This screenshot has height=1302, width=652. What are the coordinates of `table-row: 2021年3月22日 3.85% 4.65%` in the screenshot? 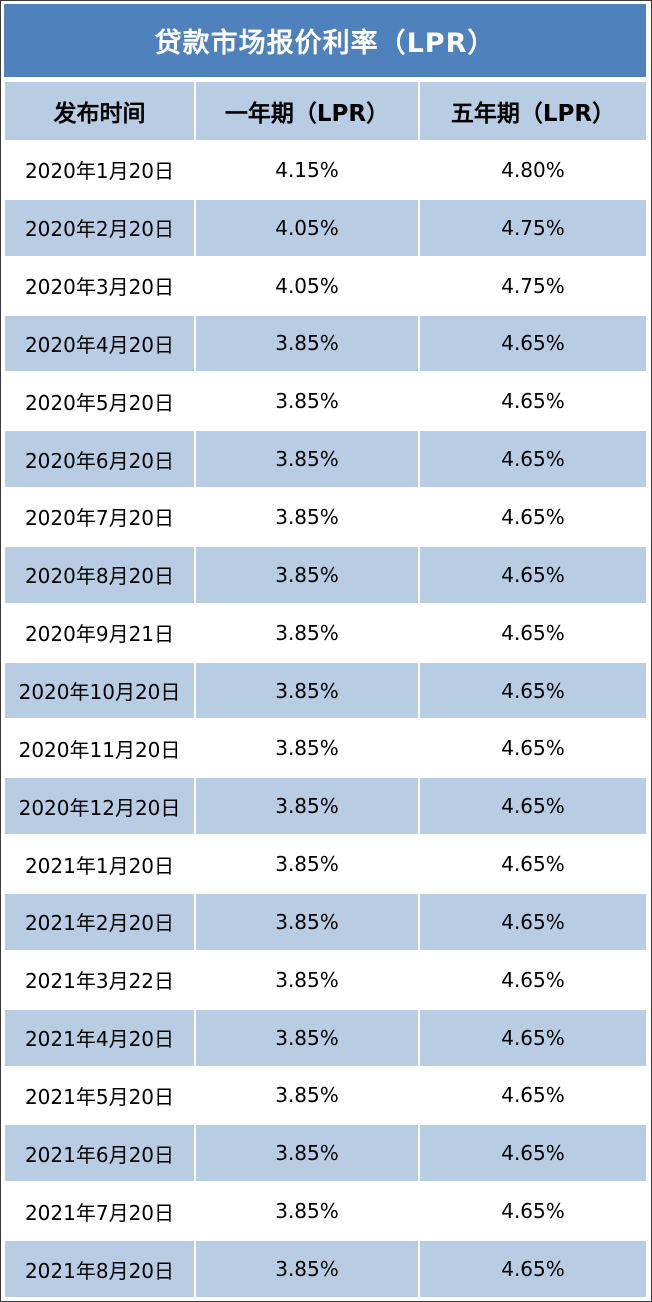 It's located at (325, 979).